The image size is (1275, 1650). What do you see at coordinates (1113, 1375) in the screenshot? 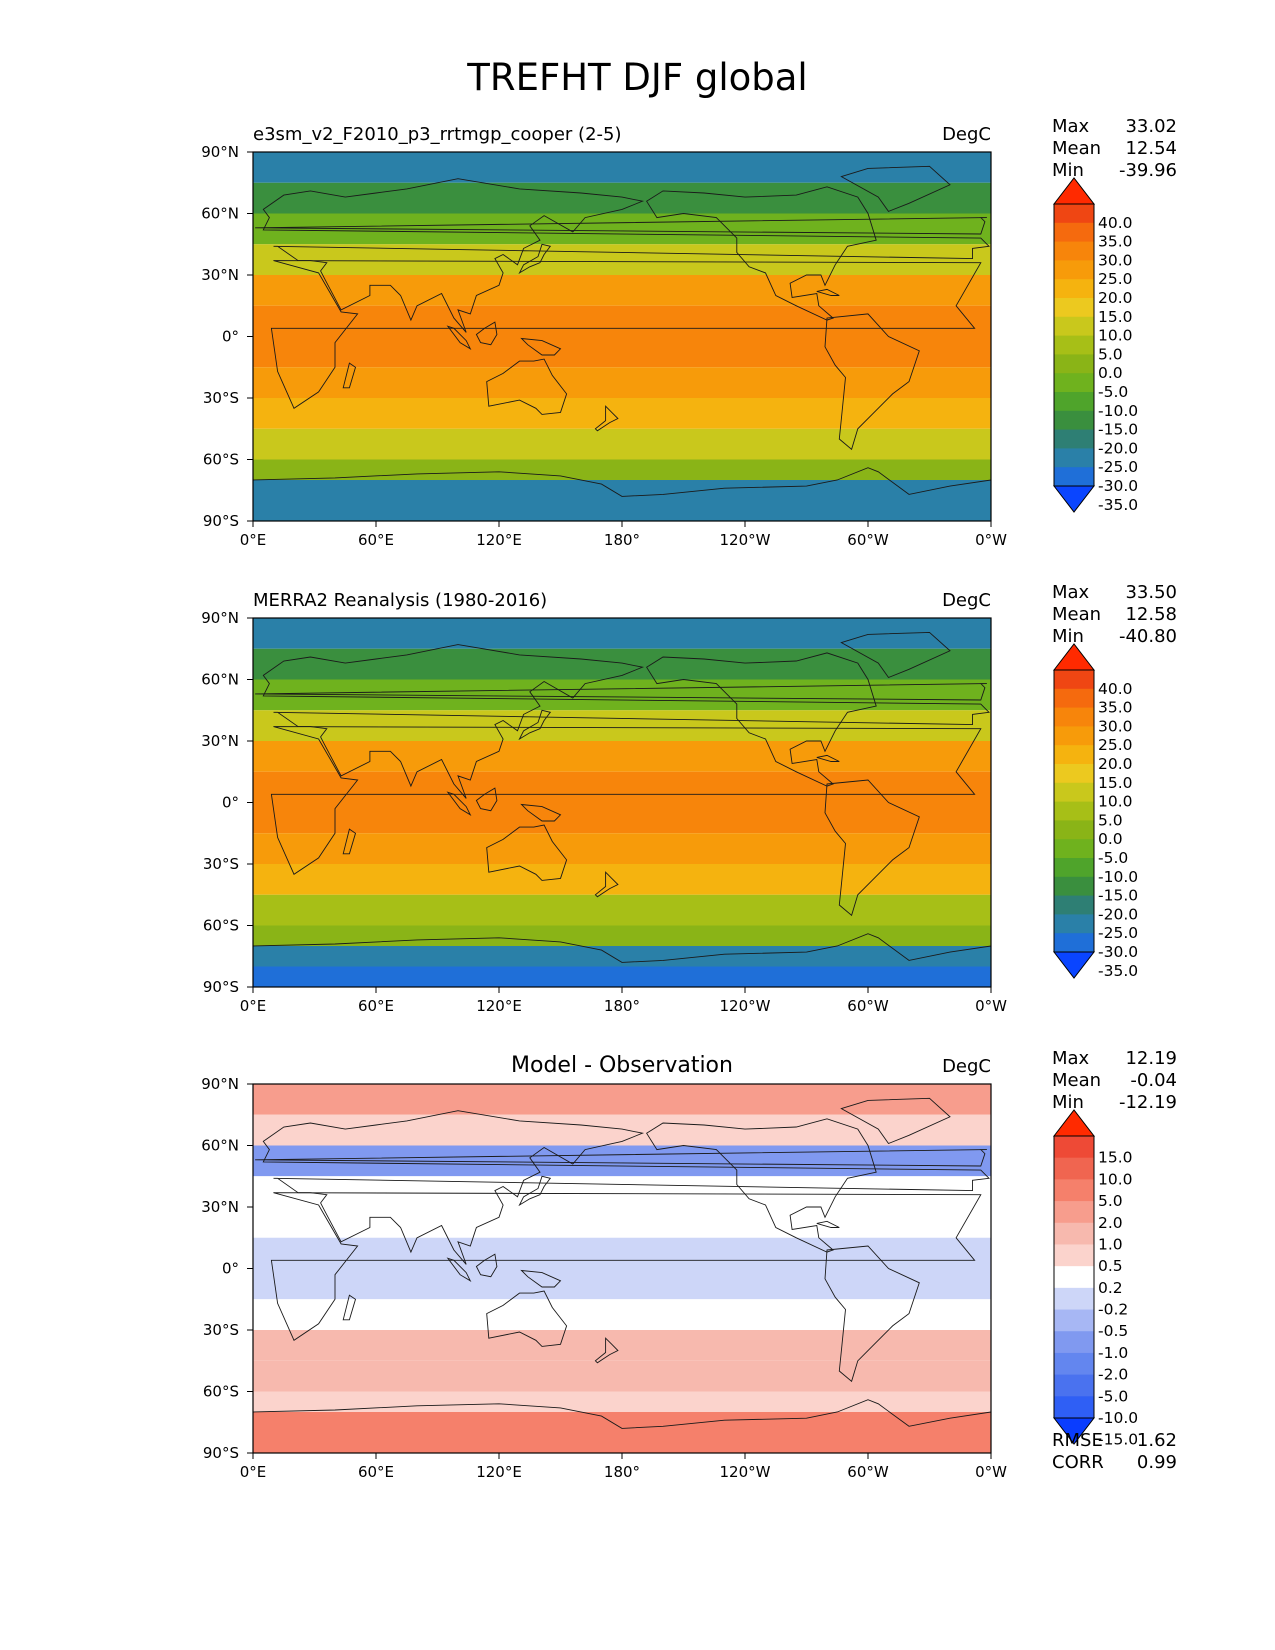
I see `colorbar-label: -2.0` at bounding box center [1113, 1375].